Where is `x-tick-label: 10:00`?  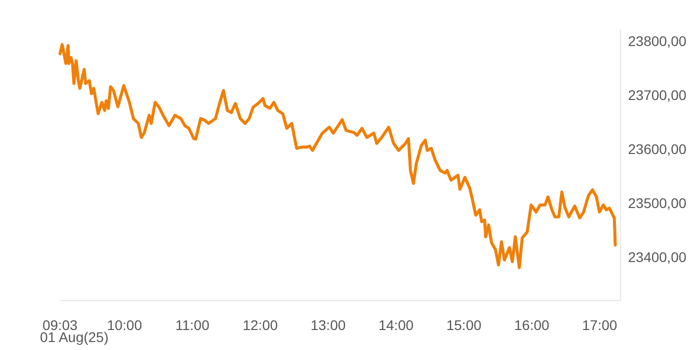 x-tick-label: 10:00 is located at coordinates (124, 325).